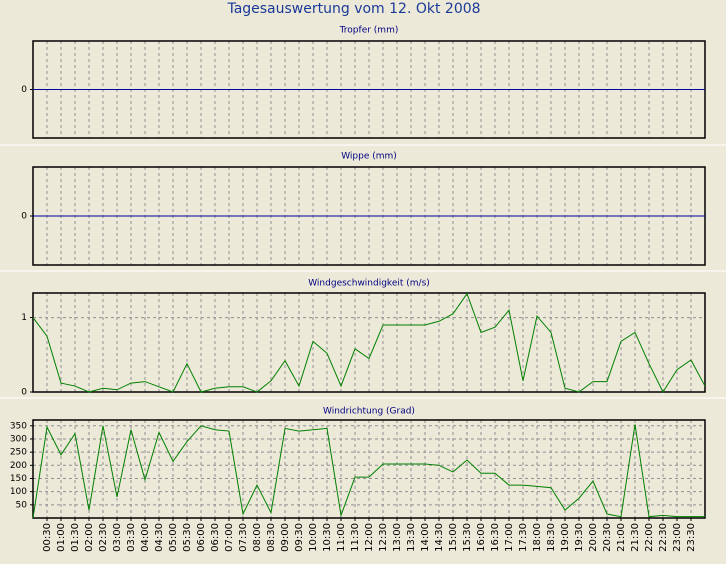  I want to click on x-tick-label: 23:00, so click(677, 537).